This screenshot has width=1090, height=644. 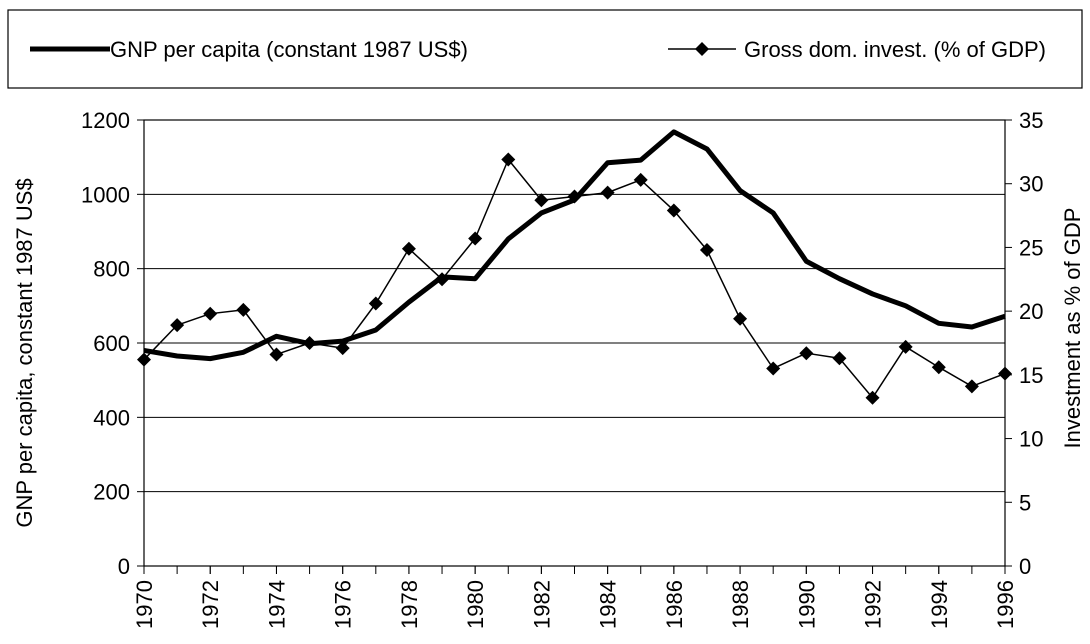 What do you see at coordinates (1005, 604) in the screenshot?
I see `x-tick-label: 1996` at bounding box center [1005, 604].